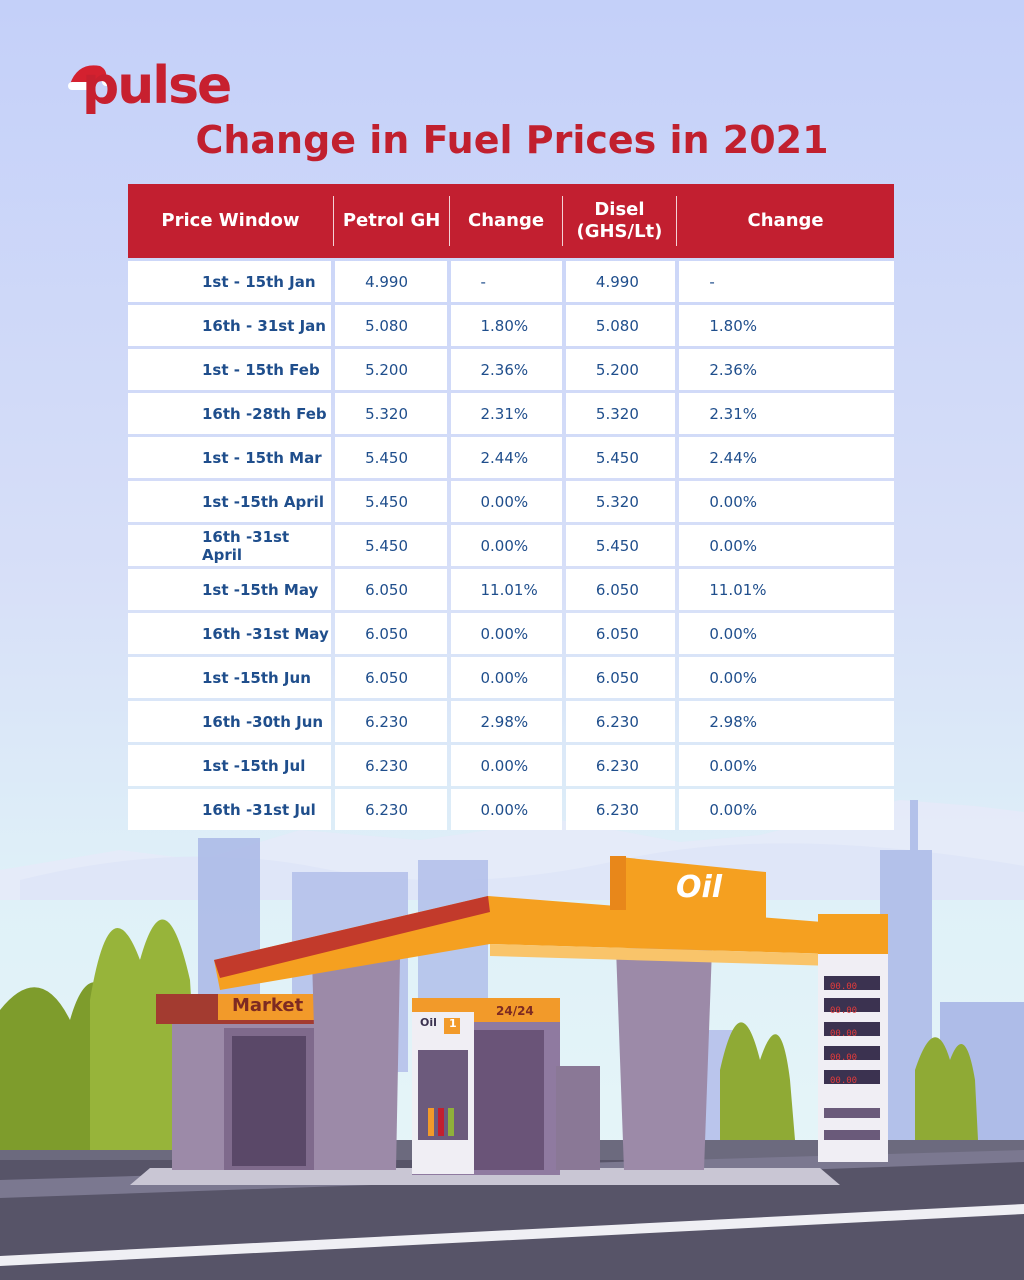  I want to click on cell-diesel: 4.990, so click(620, 281).